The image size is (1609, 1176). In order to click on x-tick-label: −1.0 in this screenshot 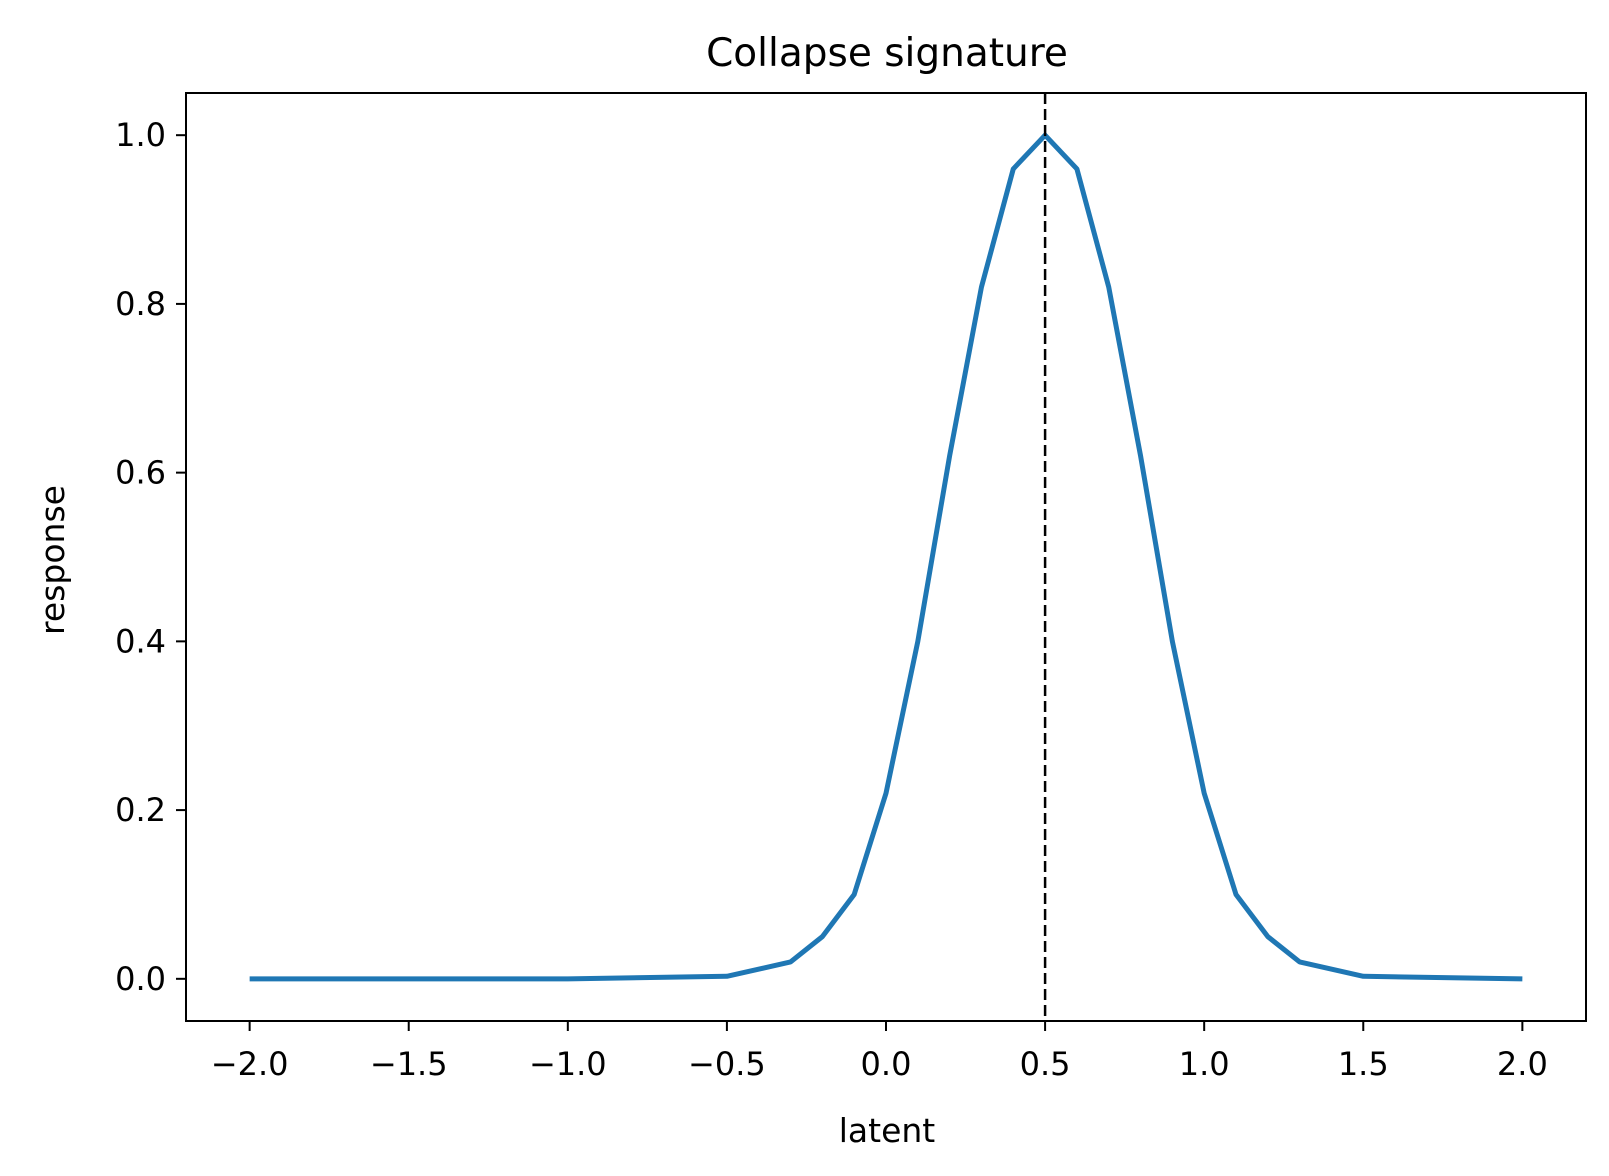, I will do `click(568, 1064)`.